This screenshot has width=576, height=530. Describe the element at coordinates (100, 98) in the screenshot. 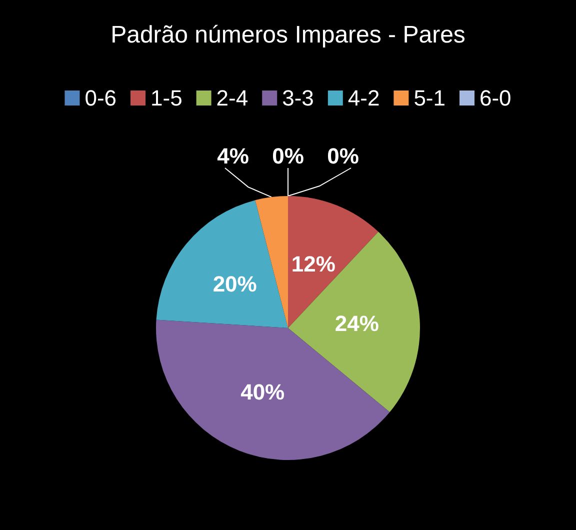

I see `legend-label: 0-6` at that location.